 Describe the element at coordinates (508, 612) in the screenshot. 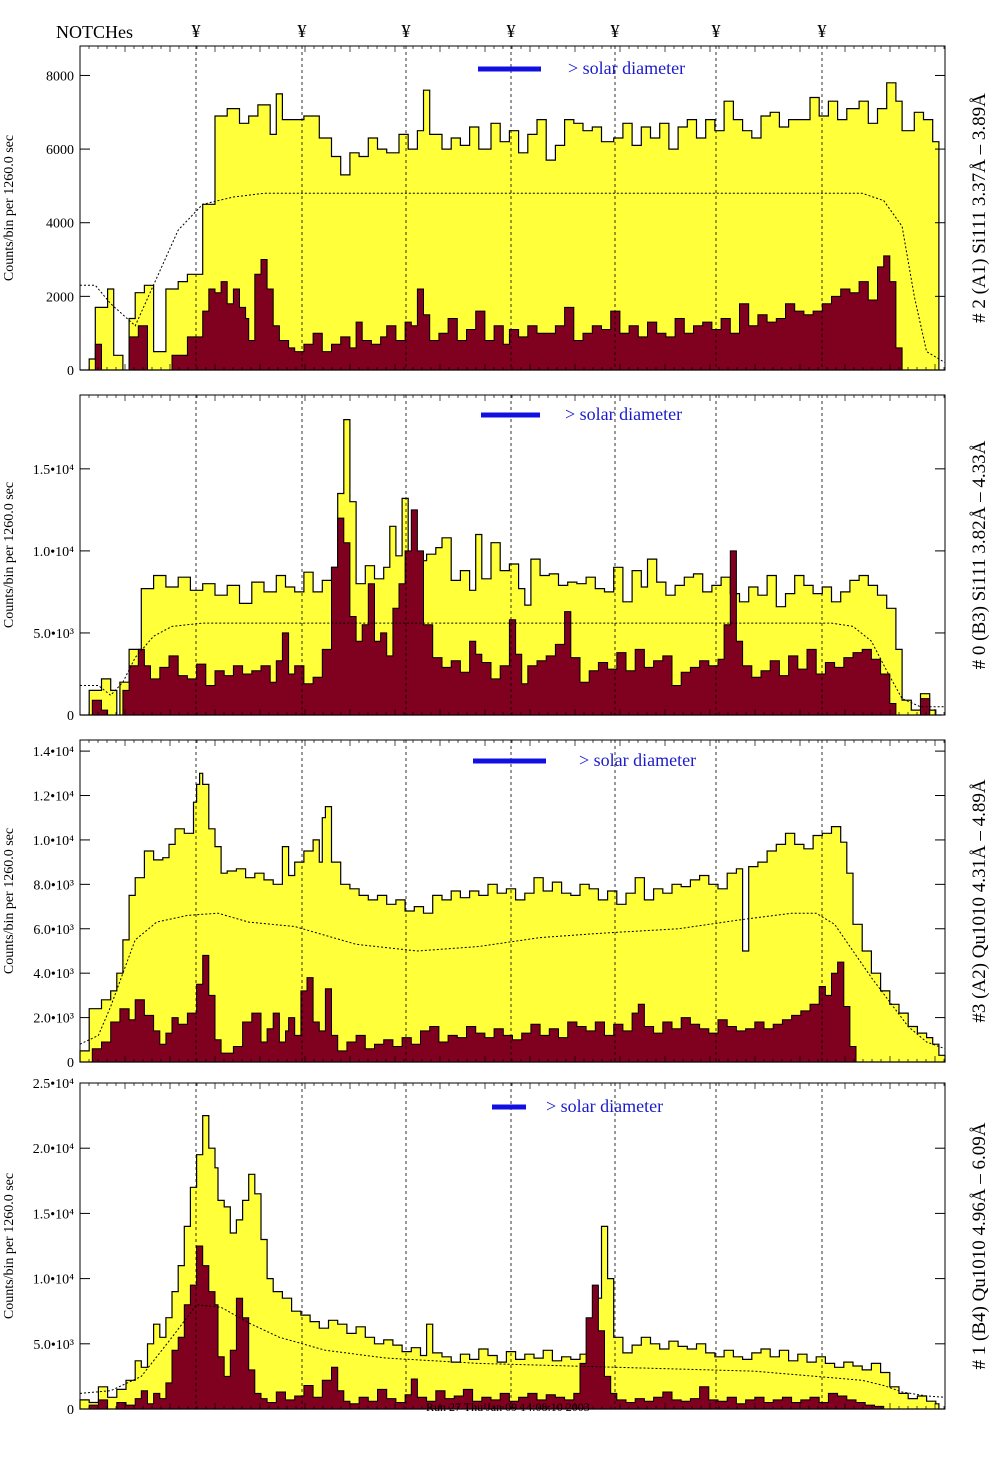

I see `lower-histogram-B3` at that location.